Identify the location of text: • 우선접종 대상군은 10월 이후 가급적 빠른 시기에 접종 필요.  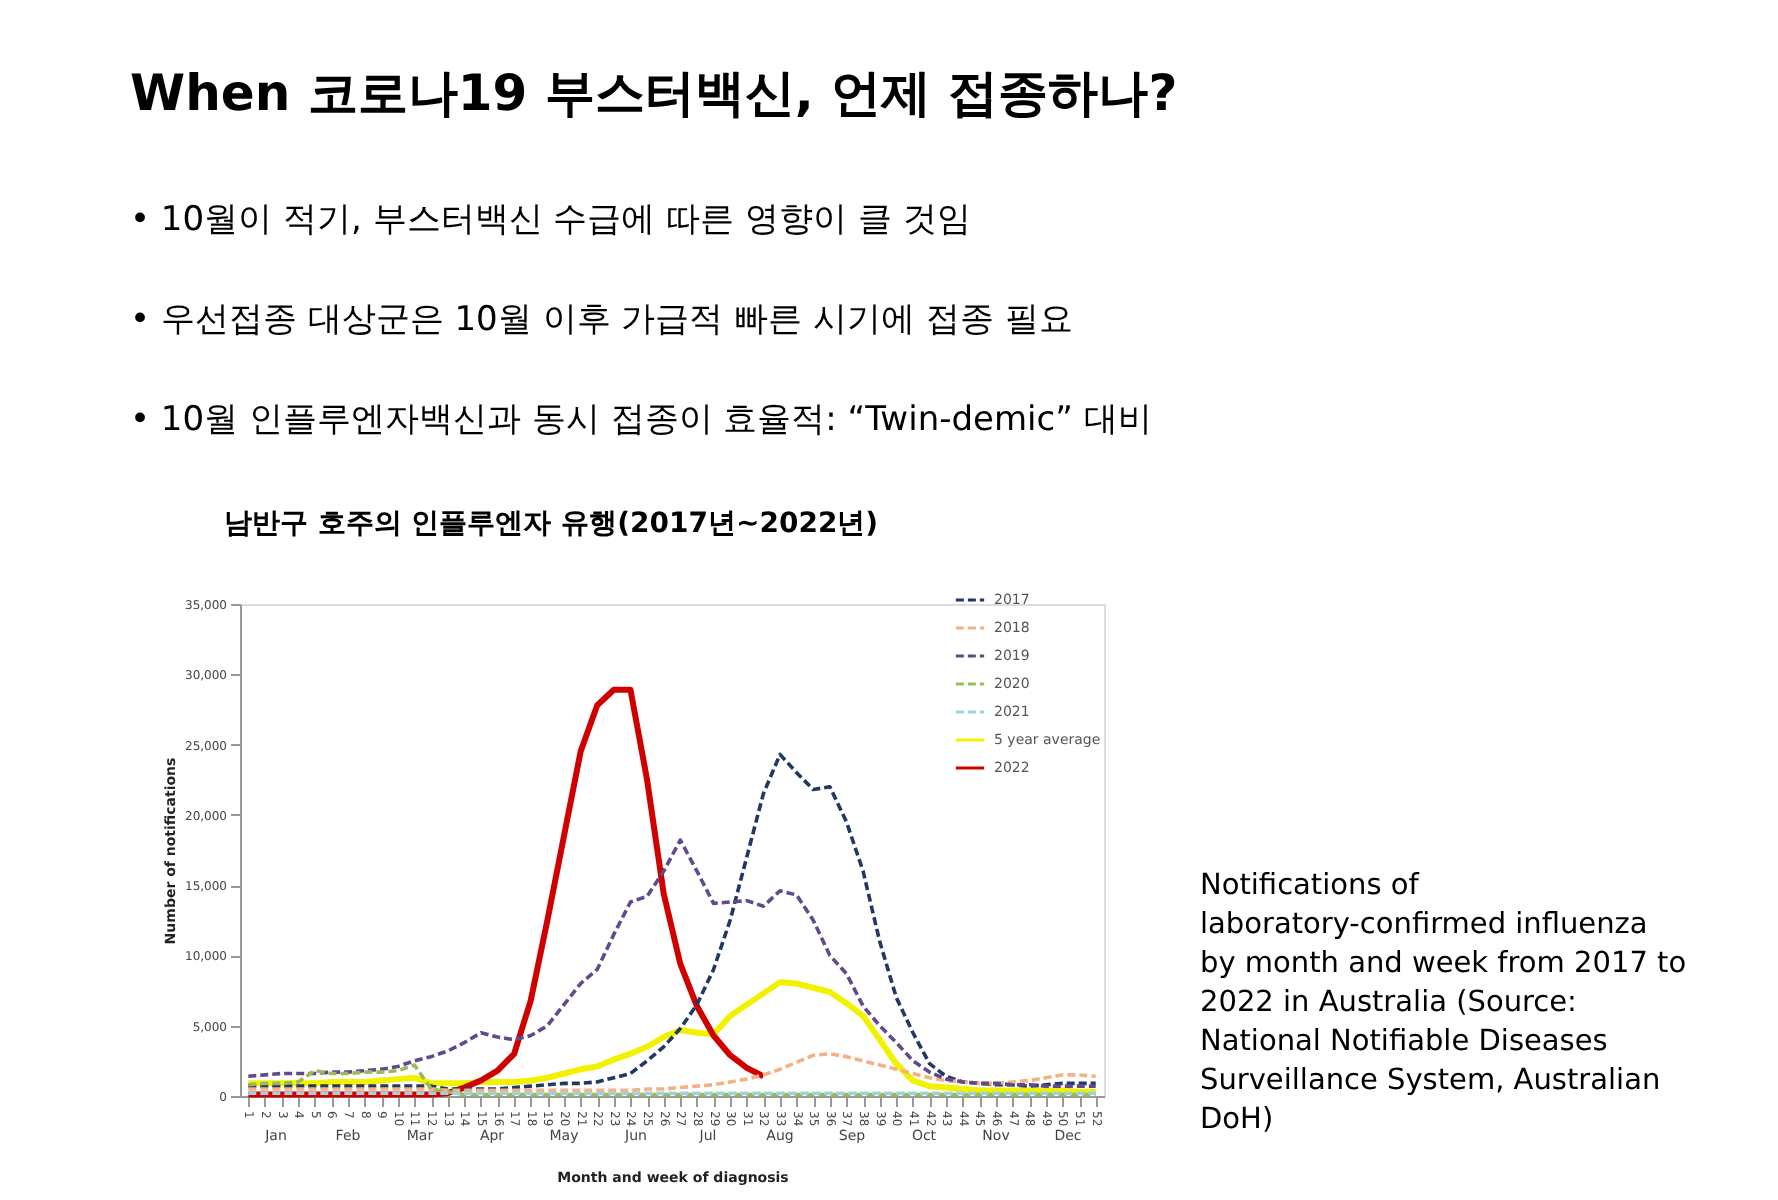
(601, 320).